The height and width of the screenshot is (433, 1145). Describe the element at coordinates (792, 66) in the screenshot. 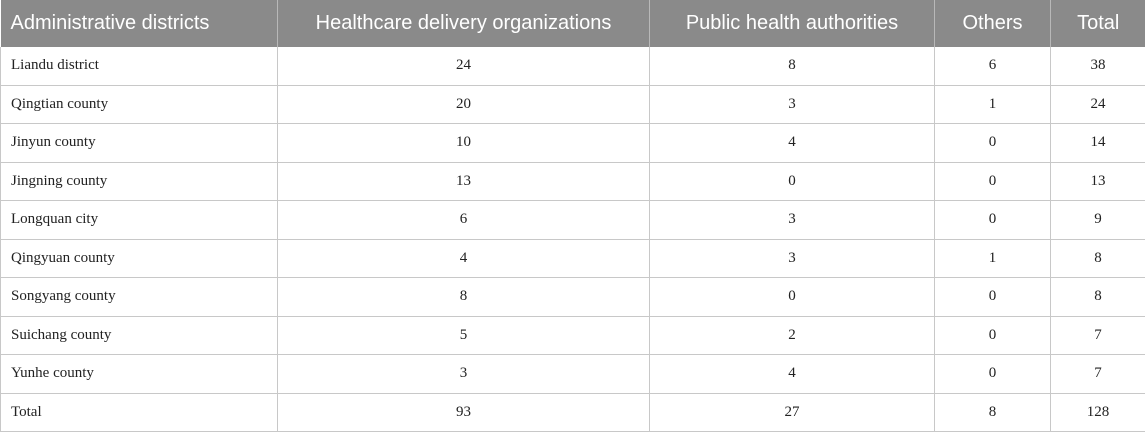

I see `public-health-cell: 8` at that location.